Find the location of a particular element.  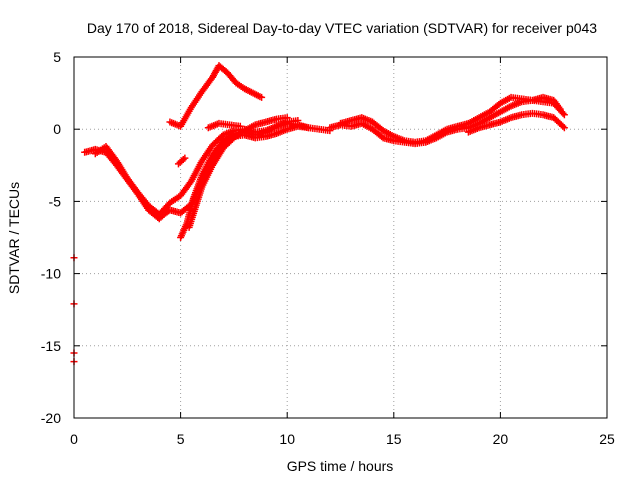

x-tick-label: 20 is located at coordinates (501, 439).